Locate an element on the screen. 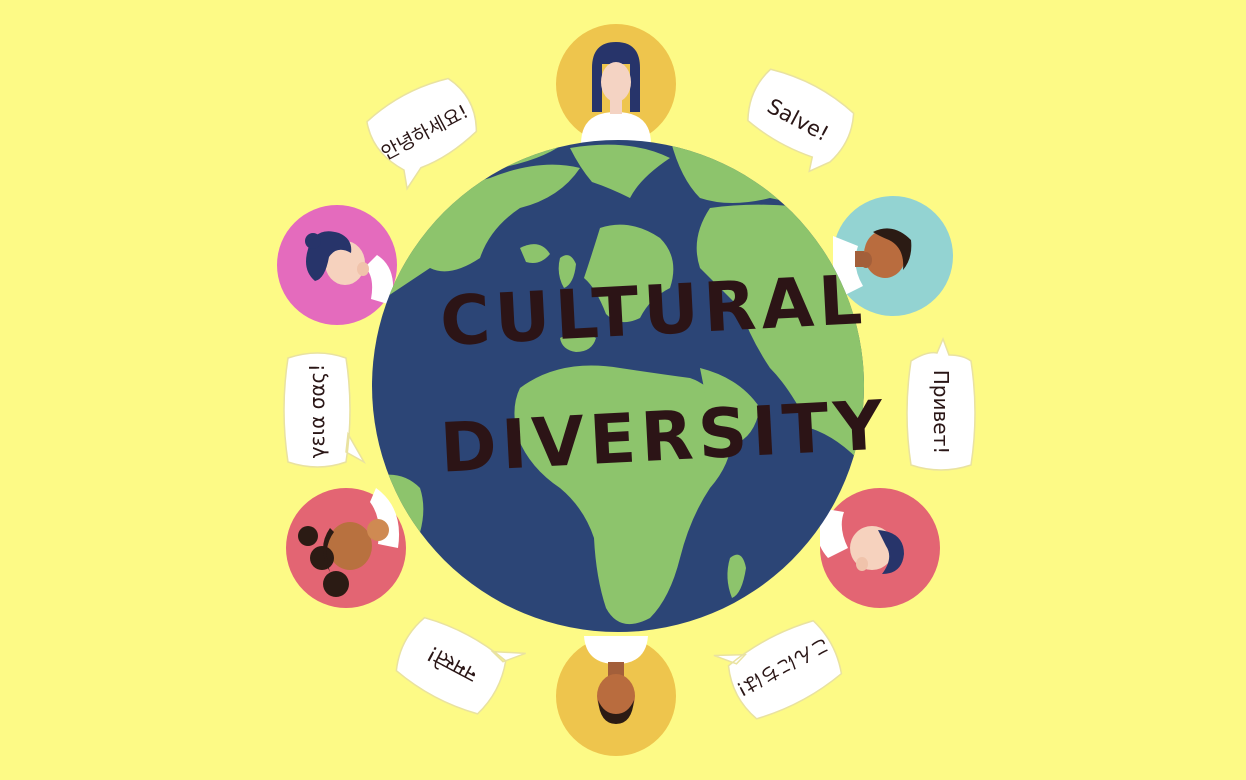 This screenshot has height=780, width=1246. greeting-russian: Привет! is located at coordinates (941, 412).